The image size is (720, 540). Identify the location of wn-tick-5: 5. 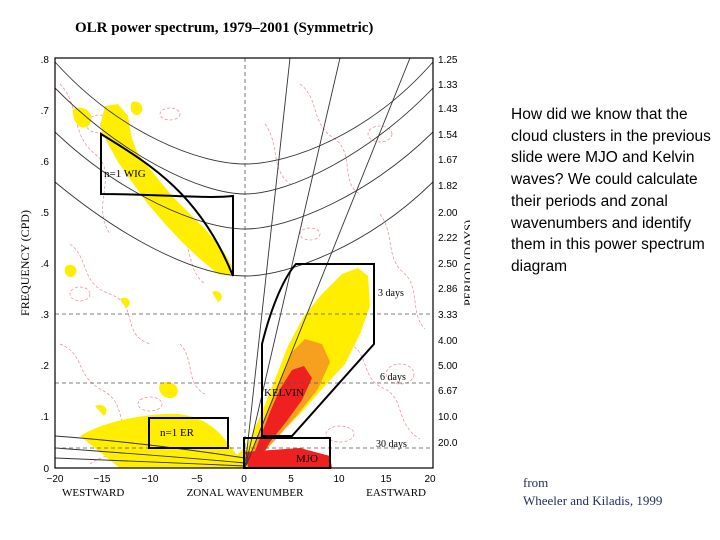
(291, 479).